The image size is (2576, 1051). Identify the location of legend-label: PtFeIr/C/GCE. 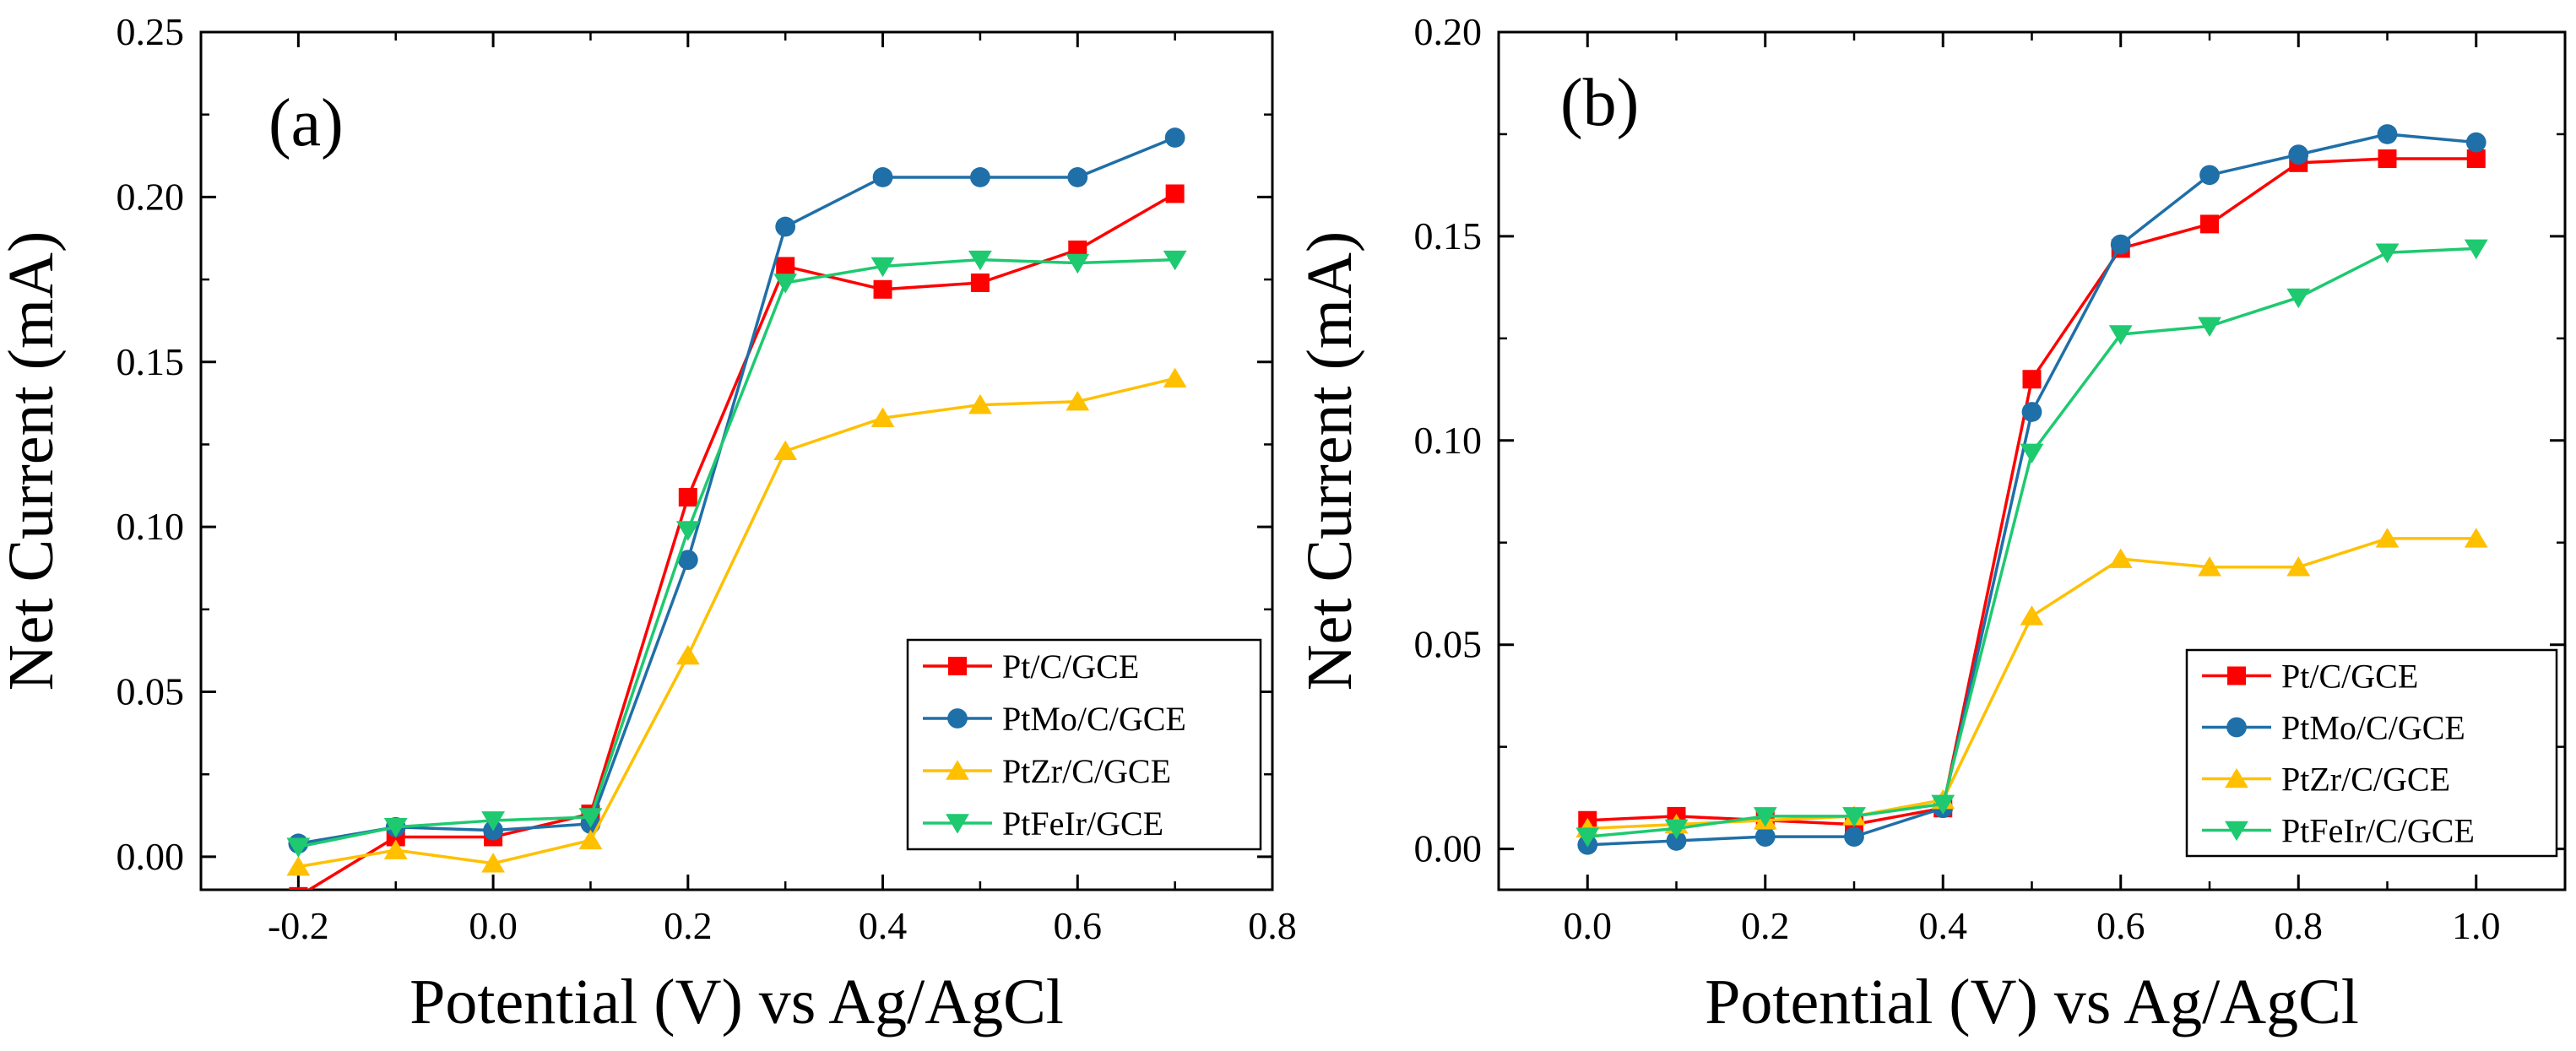
(2378, 831).